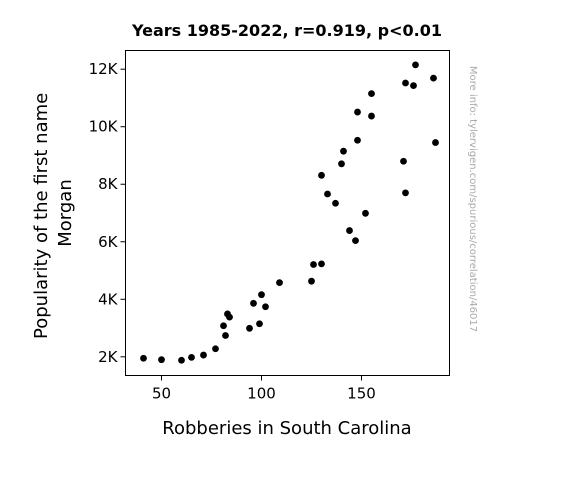 The image size is (575, 500). What do you see at coordinates (261, 394) in the screenshot?
I see `x-tick-label: 100` at bounding box center [261, 394].